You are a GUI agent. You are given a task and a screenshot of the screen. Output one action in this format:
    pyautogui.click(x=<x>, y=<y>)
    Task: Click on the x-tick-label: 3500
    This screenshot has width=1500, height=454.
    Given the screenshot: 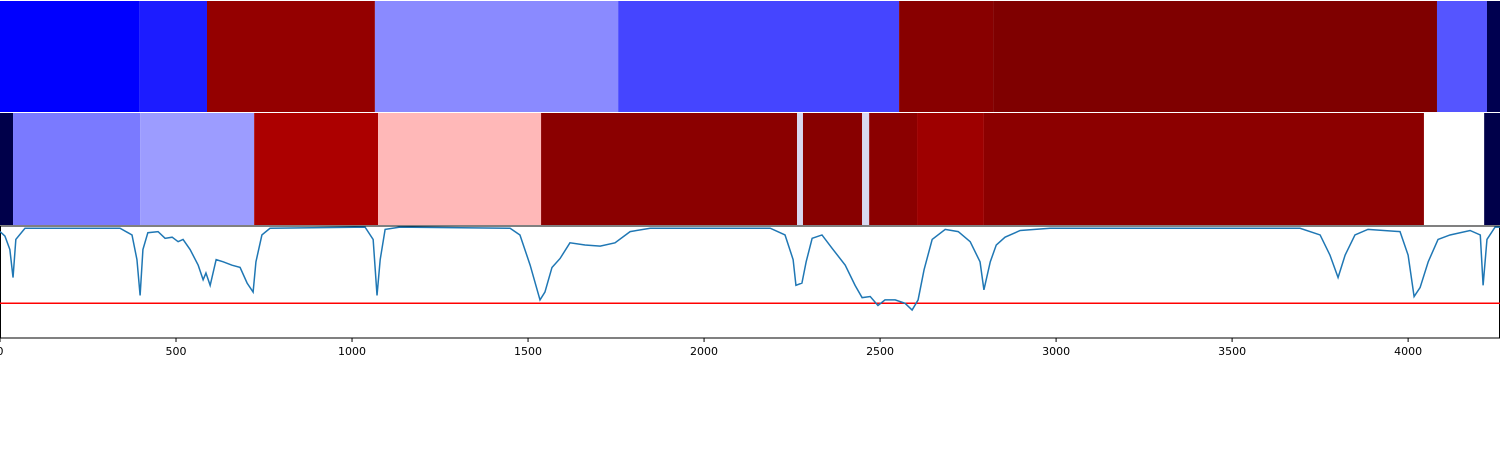 What is the action you would take?
    pyautogui.click(x=1232, y=351)
    